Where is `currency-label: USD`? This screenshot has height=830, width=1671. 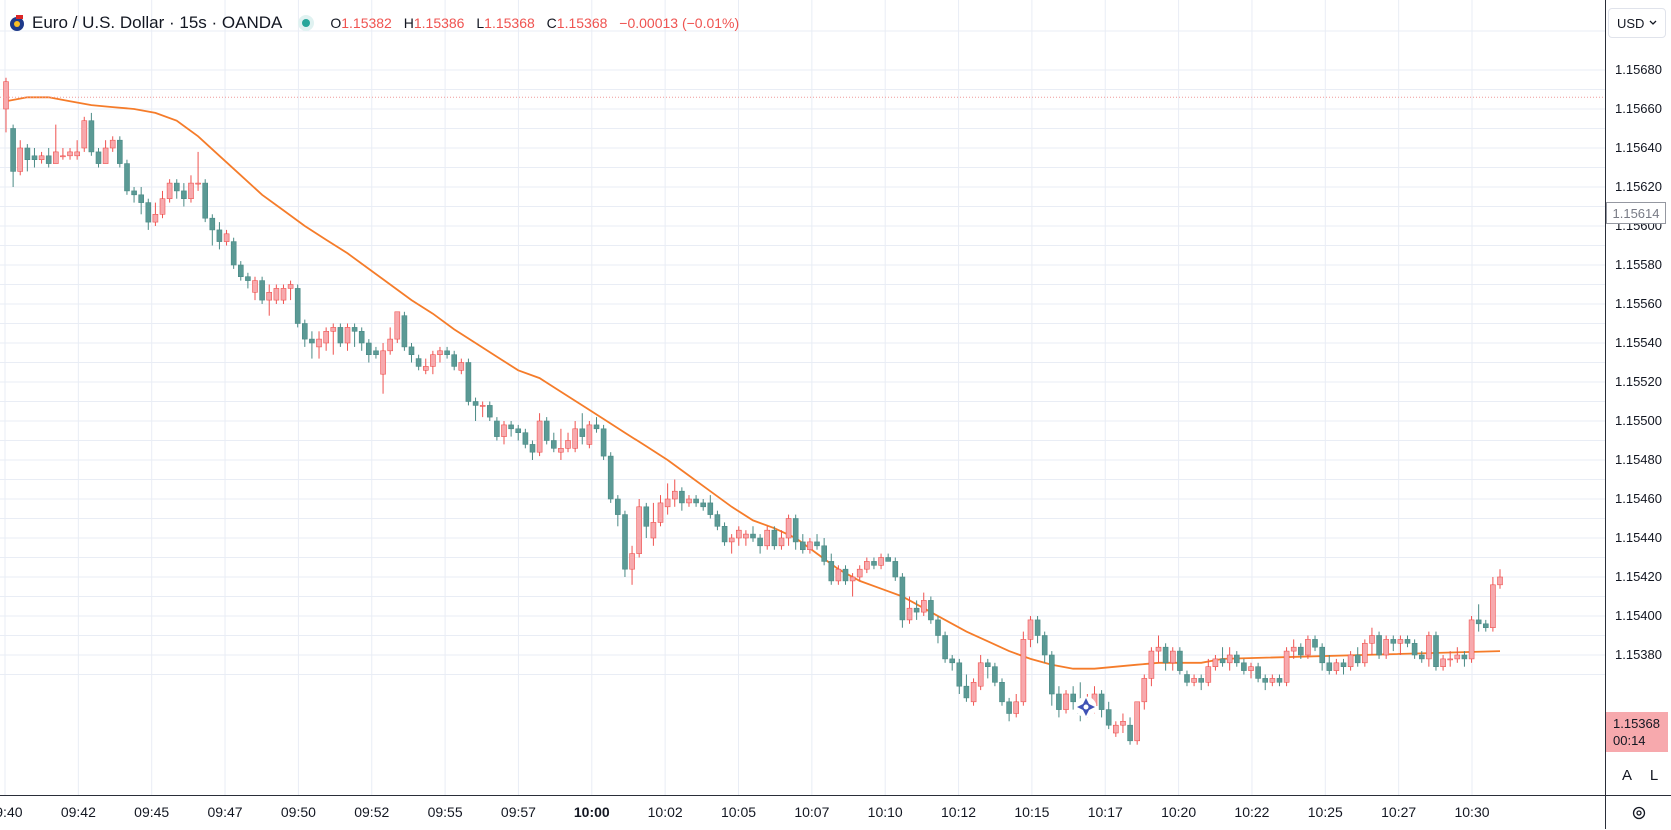
currency-label: USD is located at coordinates (1631, 23).